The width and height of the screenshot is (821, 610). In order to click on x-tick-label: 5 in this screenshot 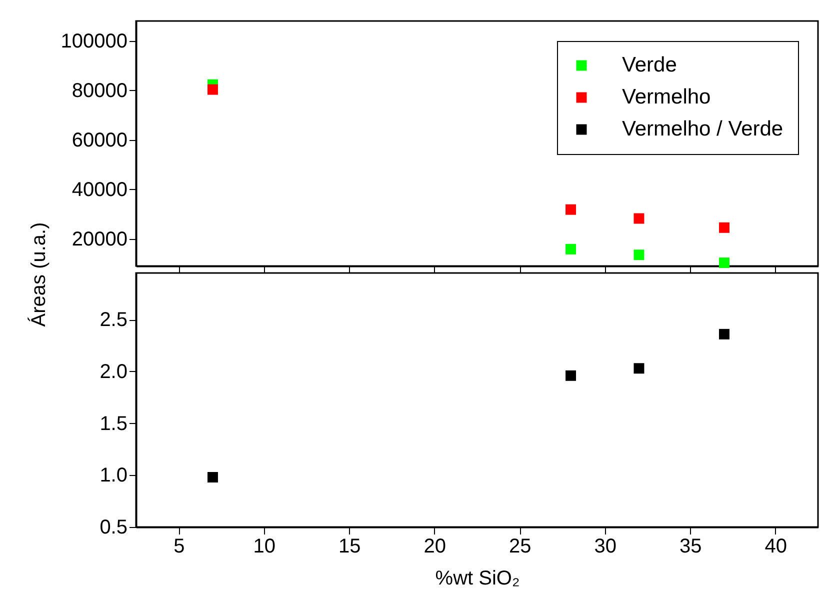, I will do `click(179, 547)`.